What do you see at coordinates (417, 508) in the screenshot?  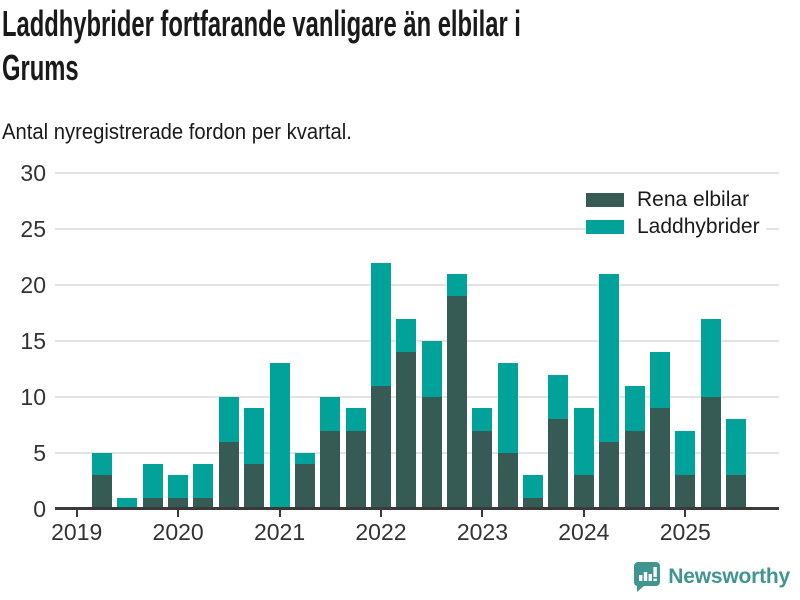 I see `x-axis-line` at bounding box center [417, 508].